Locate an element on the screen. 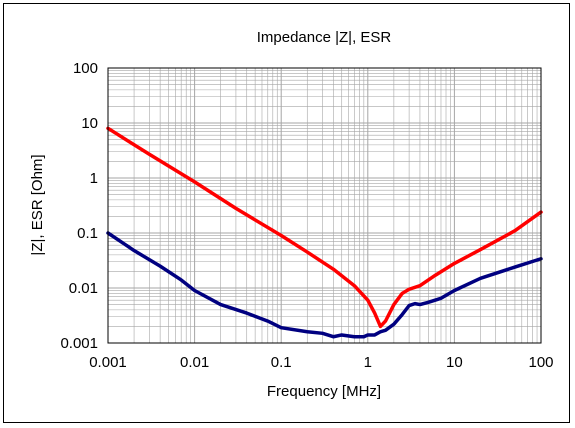 The image size is (575, 428). y-axis-label: |Z|, ESR [Ohm] is located at coordinates (37, 204).